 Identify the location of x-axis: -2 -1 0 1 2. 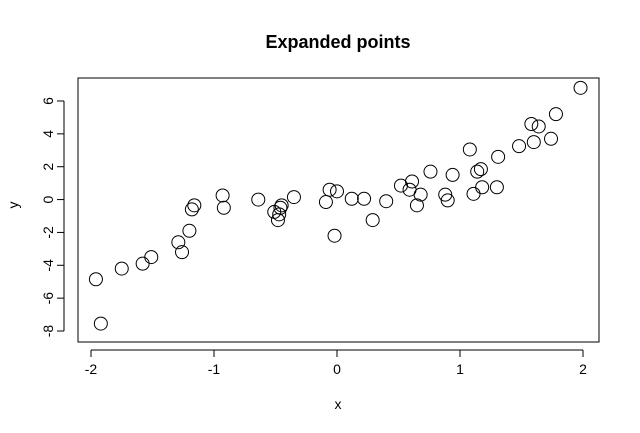
(336, 363).